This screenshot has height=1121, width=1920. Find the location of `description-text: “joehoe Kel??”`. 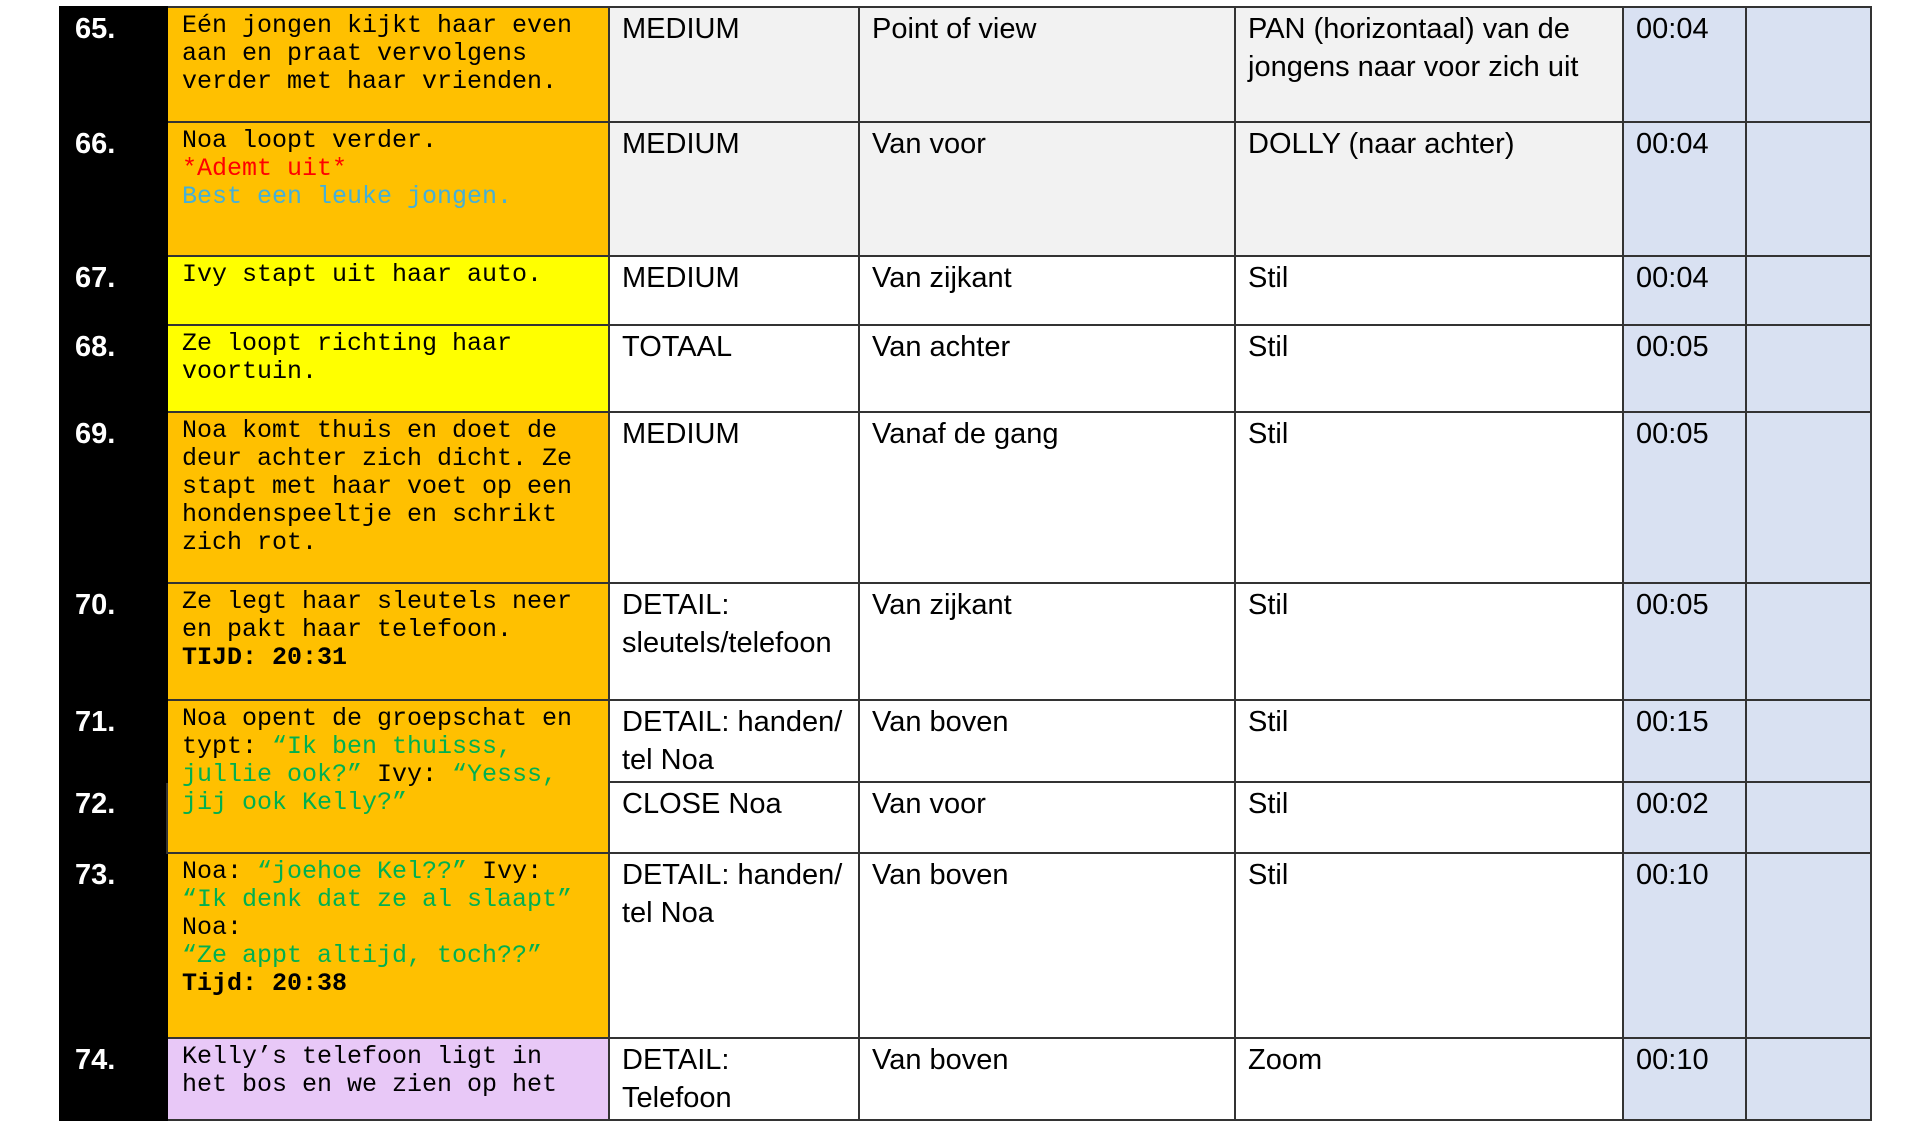

description-text: “joehoe Kel??” is located at coordinates (362, 871).